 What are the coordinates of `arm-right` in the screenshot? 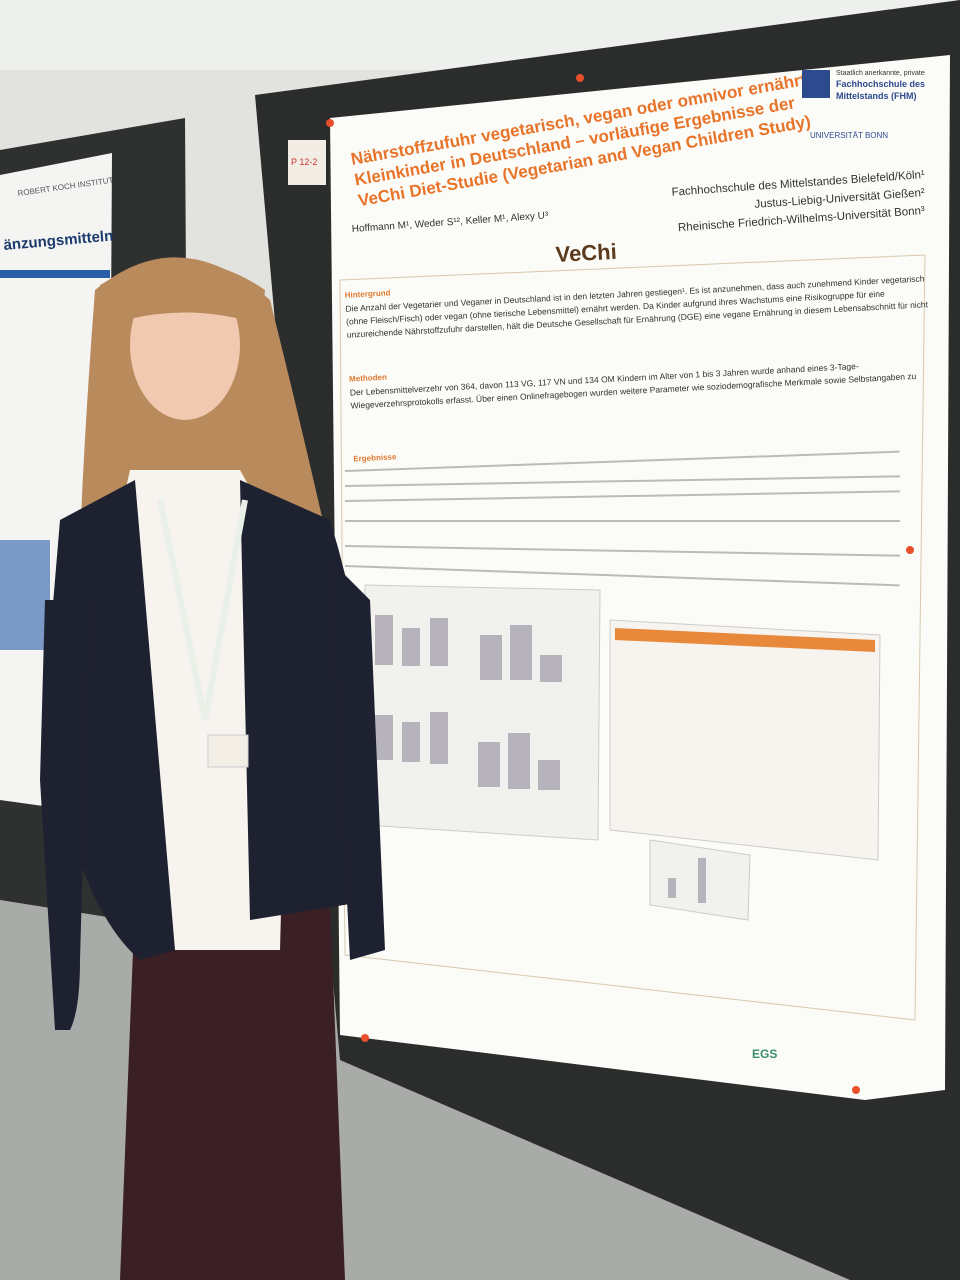 It's located at (357, 760).